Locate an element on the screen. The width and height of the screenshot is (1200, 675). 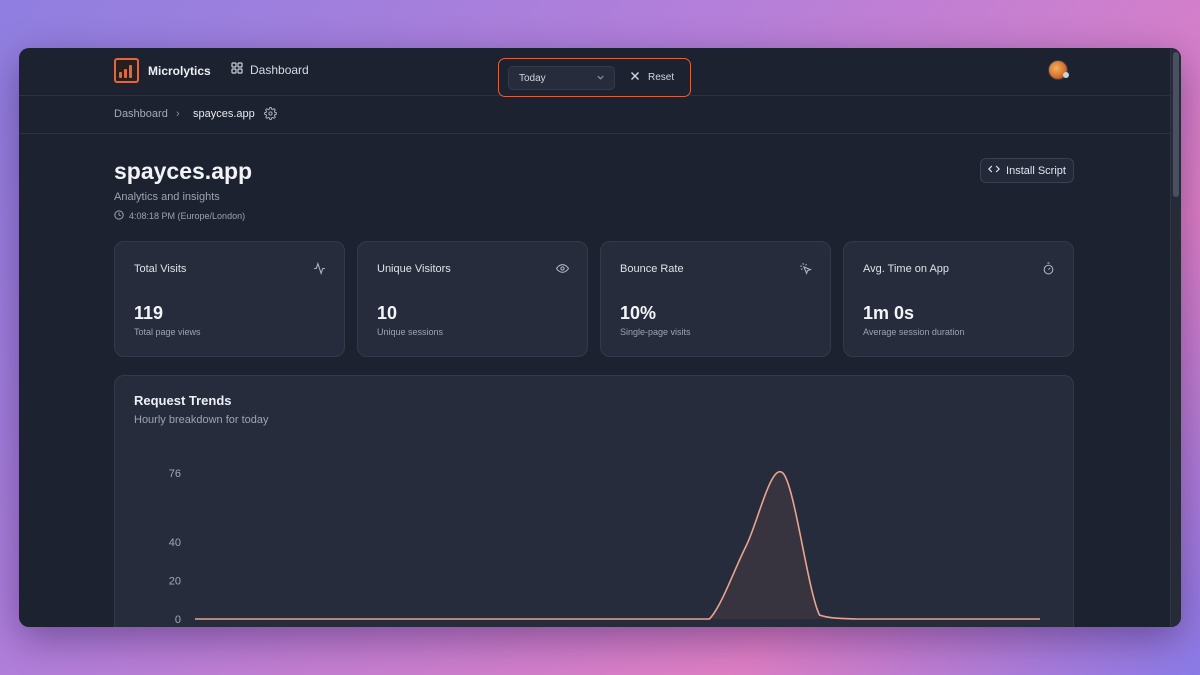
current-time: 4:08:18 PM (Europe/London) is located at coordinates (179, 216).